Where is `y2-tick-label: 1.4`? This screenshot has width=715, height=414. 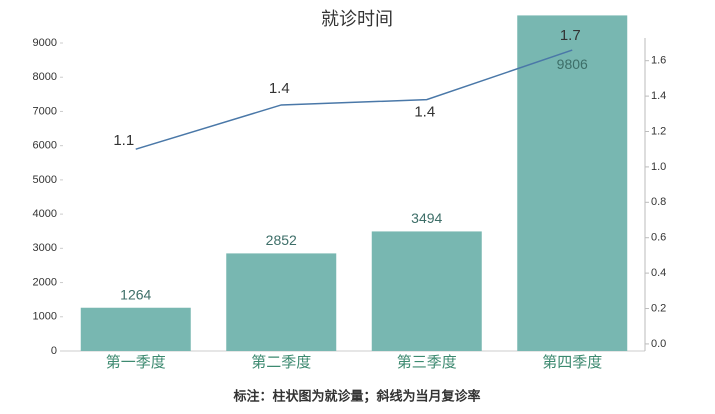 y2-tick-label: 1.4 is located at coordinates (658, 96).